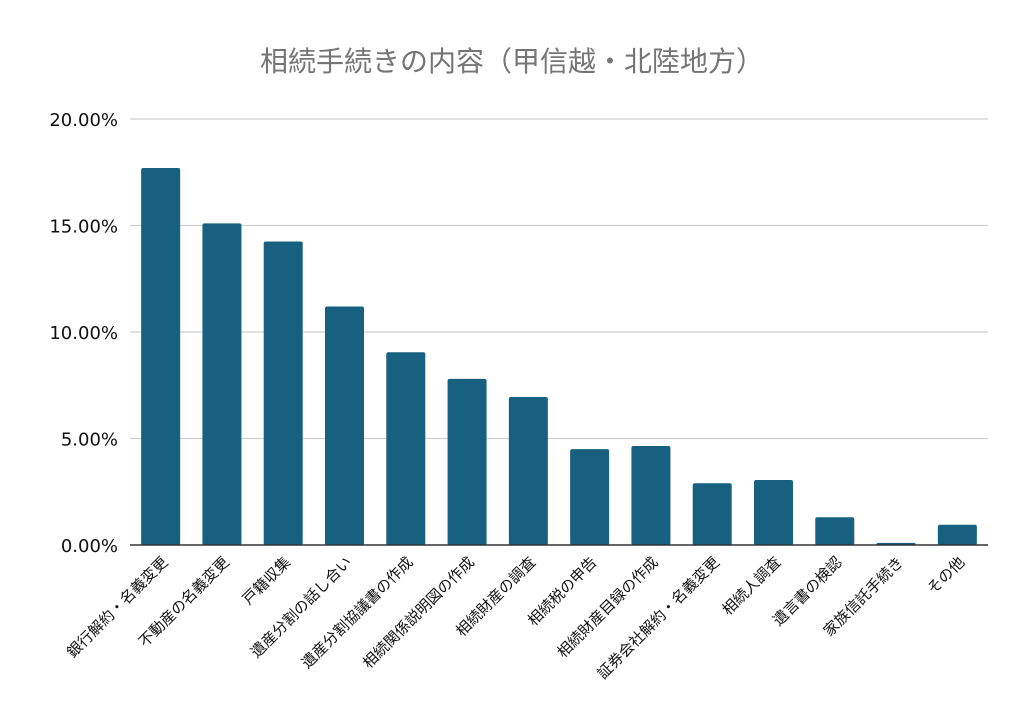 The width and height of the screenshot is (1024, 725). What do you see at coordinates (89, 440) in the screenshot?
I see `y-tick-label: 5.00%` at bounding box center [89, 440].